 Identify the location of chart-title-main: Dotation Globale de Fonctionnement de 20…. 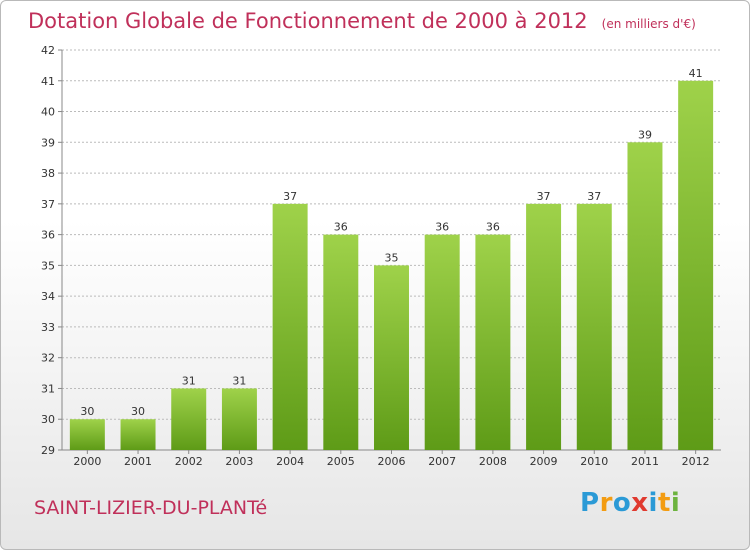
(308, 21).